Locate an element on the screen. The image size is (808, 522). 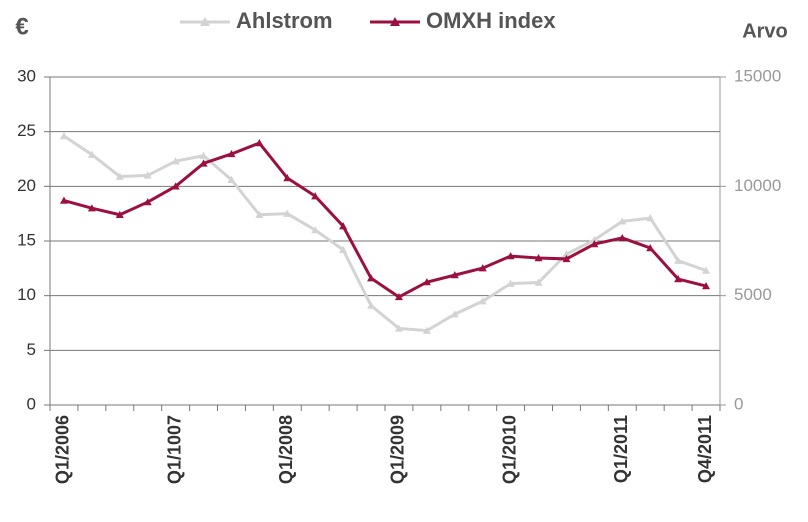
x-tick-label: Q1/2009 is located at coordinates (398, 449).